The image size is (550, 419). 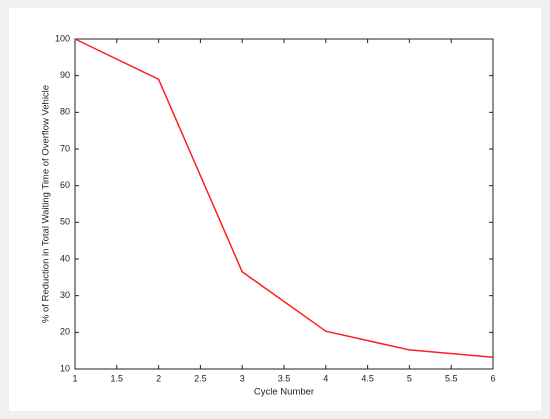 I want to click on y-tick-label: 20, so click(x=65, y=332).